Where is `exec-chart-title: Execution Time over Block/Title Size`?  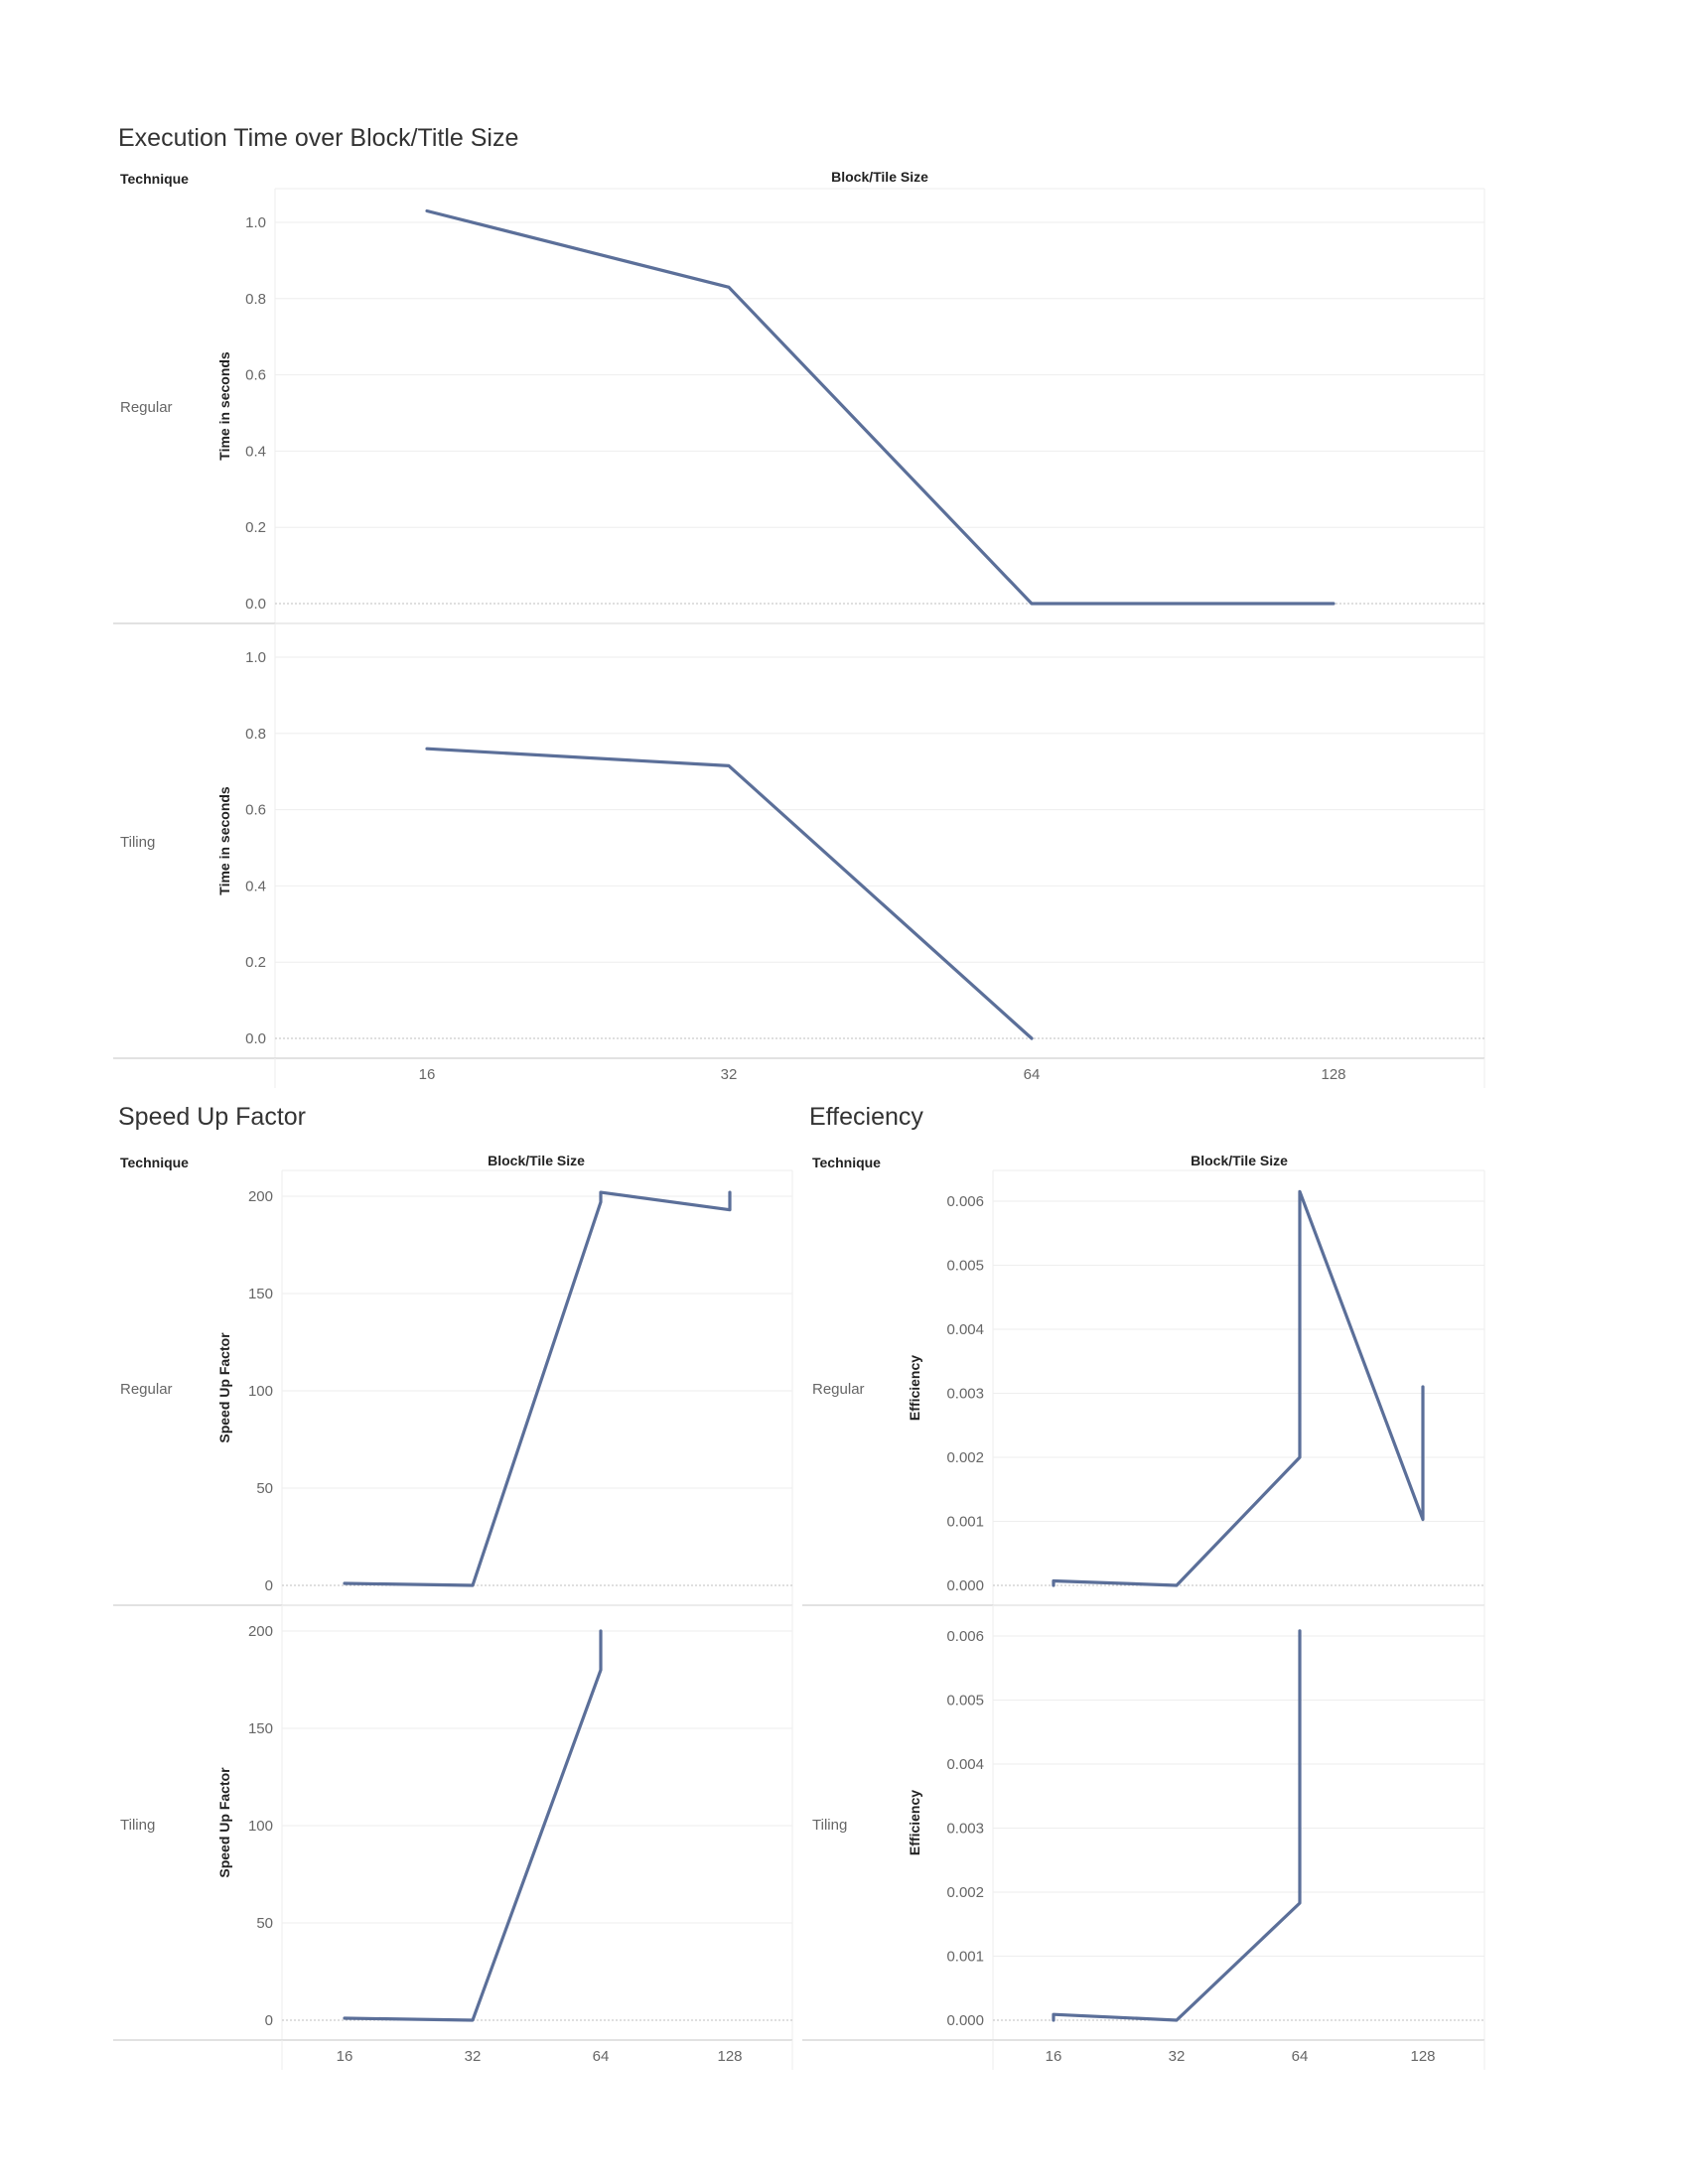 exec-chart-title: Execution Time over Block/Title Size is located at coordinates (318, 138).